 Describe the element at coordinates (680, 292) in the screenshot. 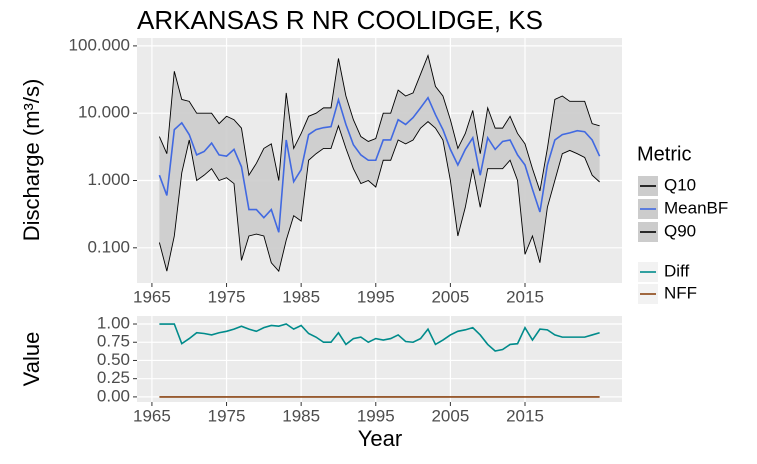

I see `legend-label: NFF` at that location.